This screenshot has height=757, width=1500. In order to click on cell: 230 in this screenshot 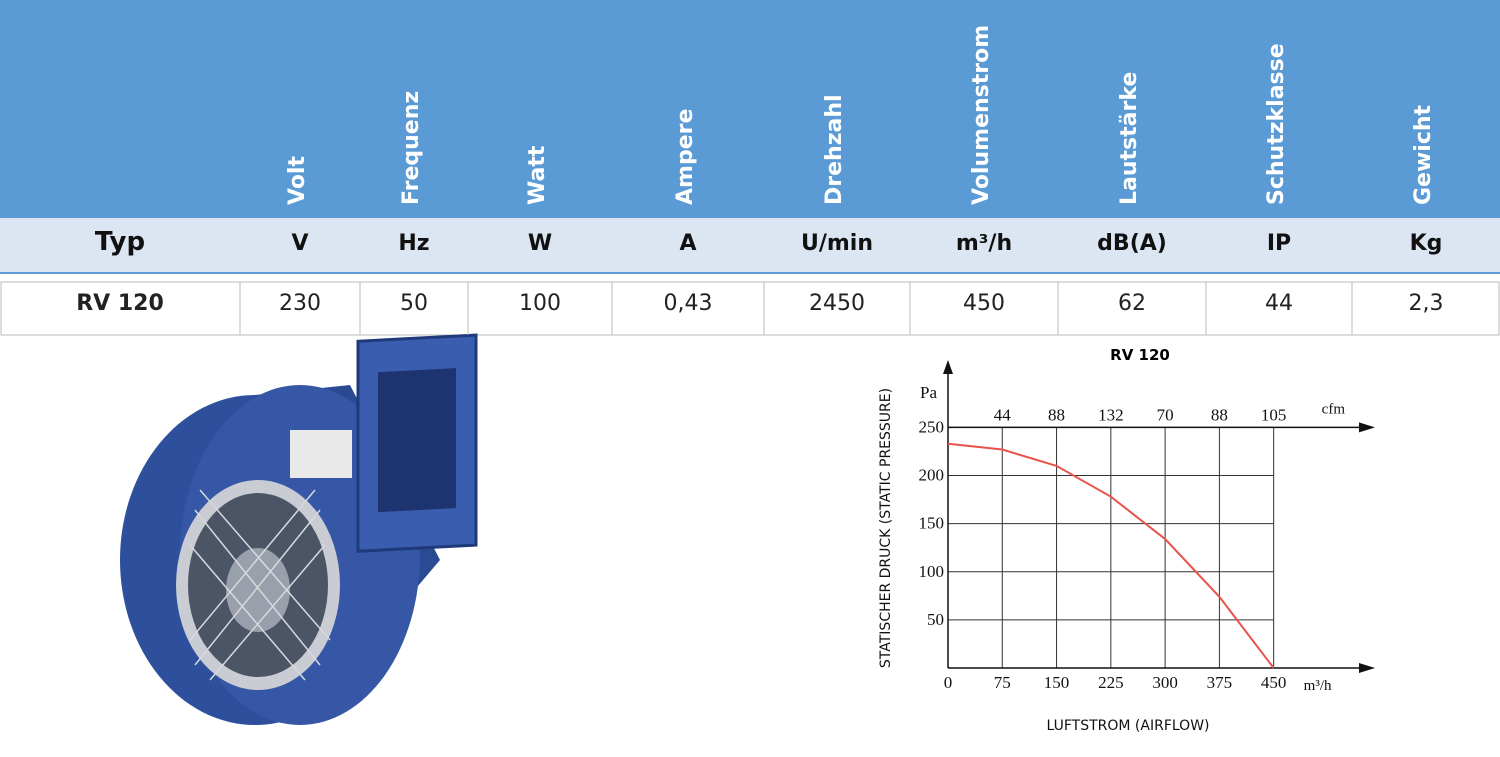, I will do `click(300, 303)`.